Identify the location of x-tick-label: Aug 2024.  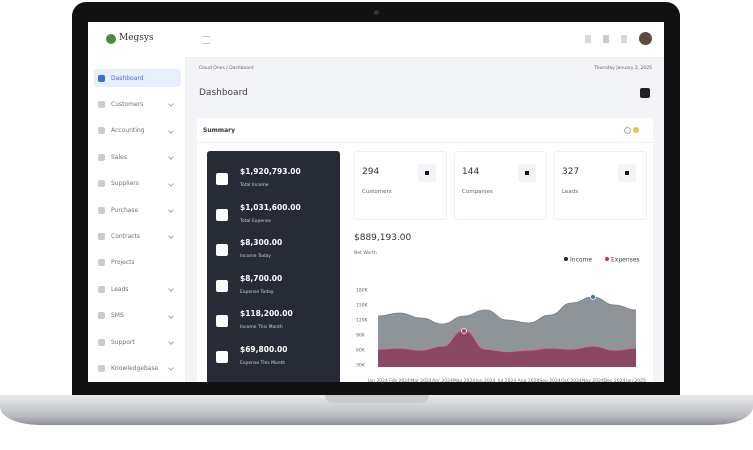
(529, 380).